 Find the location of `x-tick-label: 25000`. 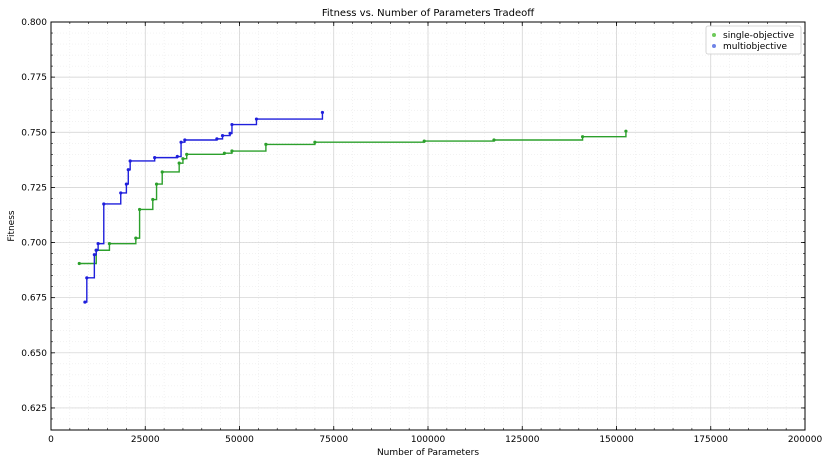

x-tick-label: 25000 is located at coordinates (145, 440).